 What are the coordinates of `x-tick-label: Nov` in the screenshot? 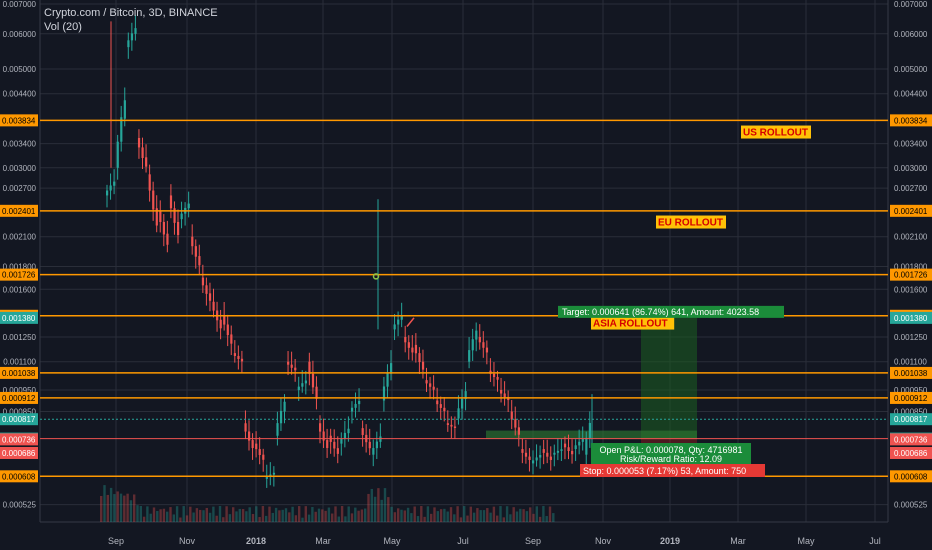 It's located at (603, 541).